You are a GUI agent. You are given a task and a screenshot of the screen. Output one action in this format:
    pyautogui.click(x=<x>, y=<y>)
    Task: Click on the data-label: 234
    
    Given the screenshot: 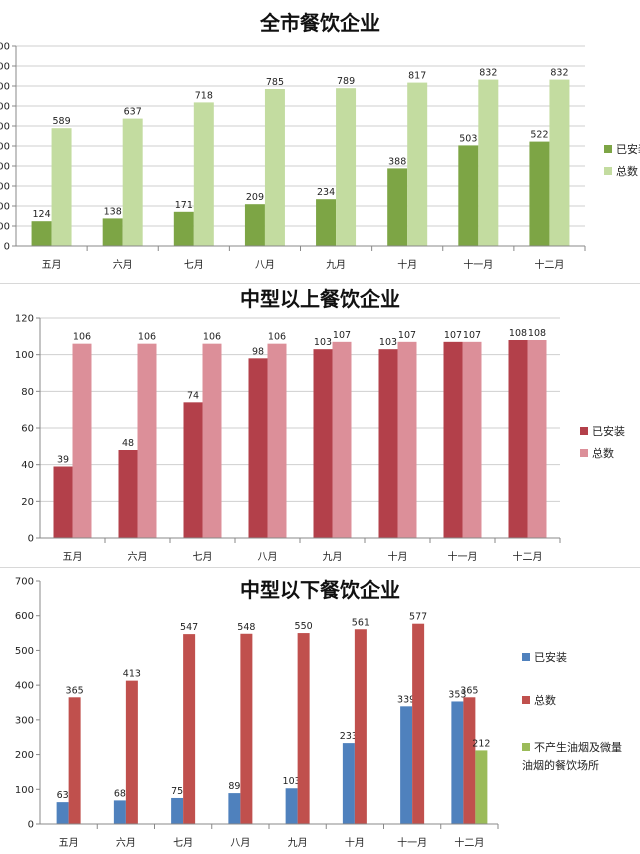 What is the action you would take?
    pyautogui.click(x=326, y=192)
    